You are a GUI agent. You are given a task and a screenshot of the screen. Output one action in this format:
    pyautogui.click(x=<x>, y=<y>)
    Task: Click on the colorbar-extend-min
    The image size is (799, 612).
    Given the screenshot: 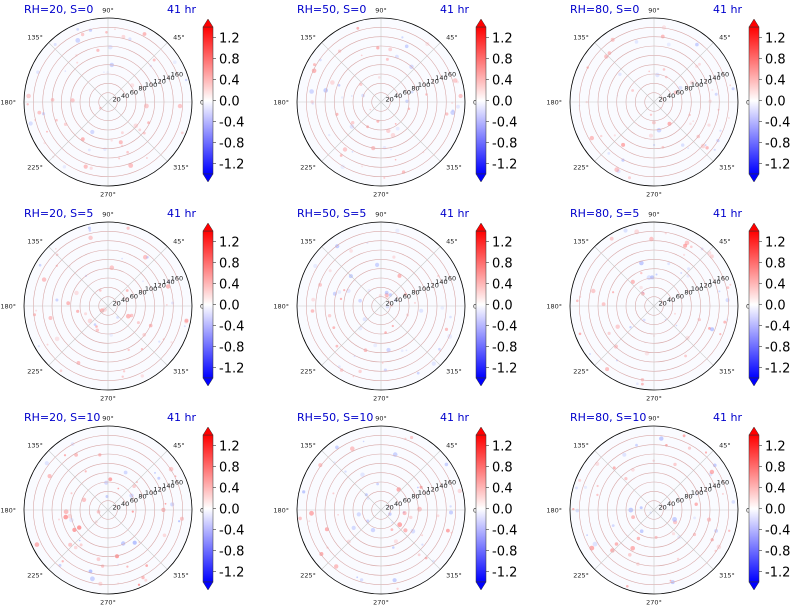 What is the action you would take?
    pyautogui.click(x=754, y=178)
    